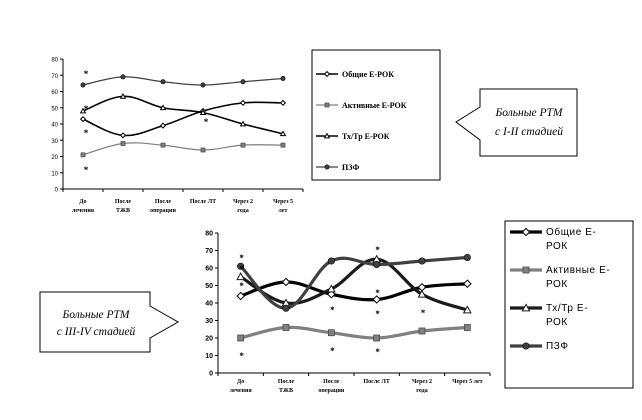 This screenshot has height=420, width=642. What do you see at coordinates (243, 206) in the screenshot?
I see `x-tick-label: Через 2 года` at bounding box center [243, 206].